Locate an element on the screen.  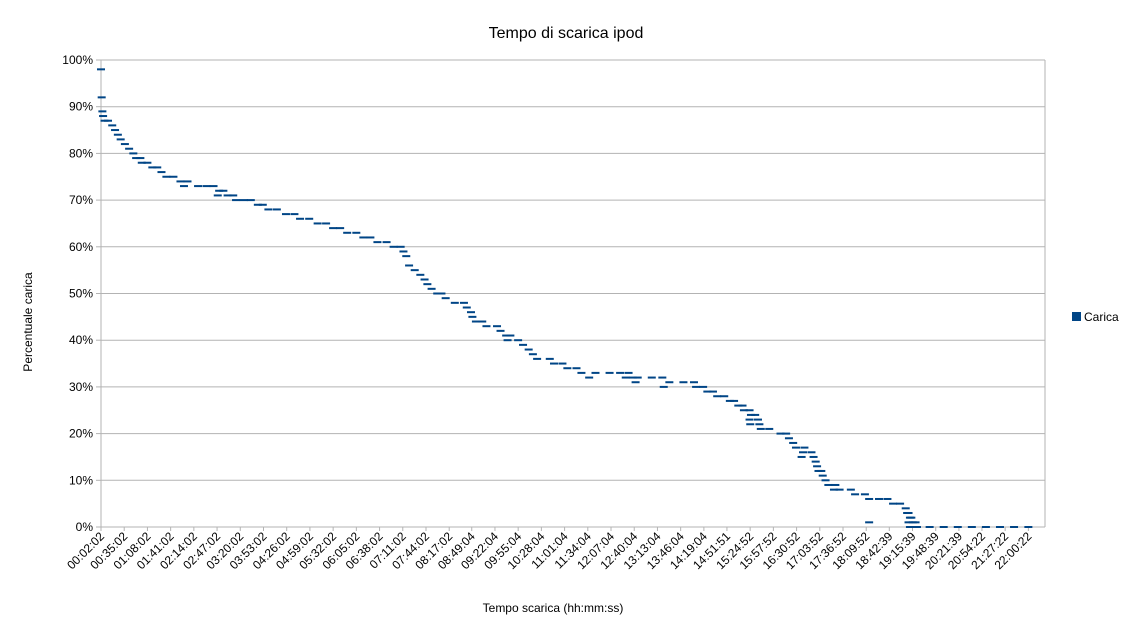
y-tick-label: 0% is located at coordinates (85, 527).